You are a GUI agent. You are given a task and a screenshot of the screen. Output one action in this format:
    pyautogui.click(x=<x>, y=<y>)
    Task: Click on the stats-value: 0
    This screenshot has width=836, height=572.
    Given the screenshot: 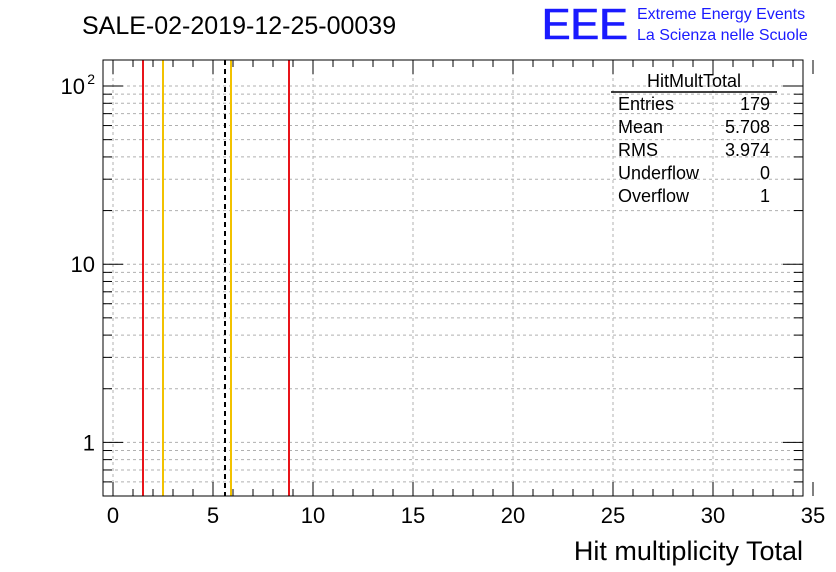 What is the action you would take?
    pyautogui.click(x=765, y=173)
    